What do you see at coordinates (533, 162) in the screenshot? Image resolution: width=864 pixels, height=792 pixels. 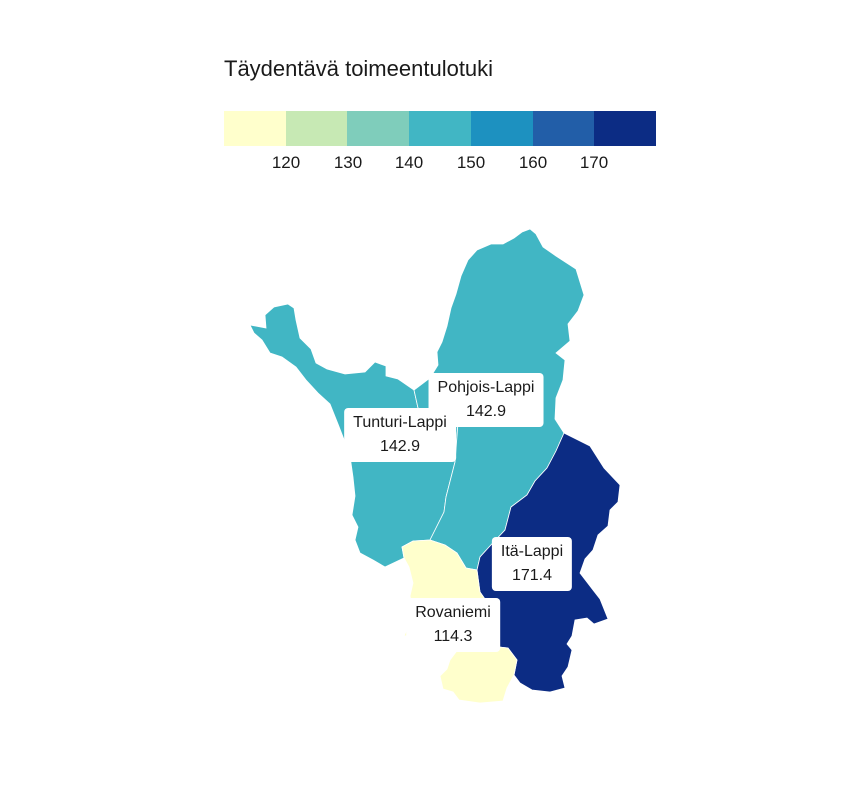 I see `scale-tick-label: 160` at bounding box center [533, 162].